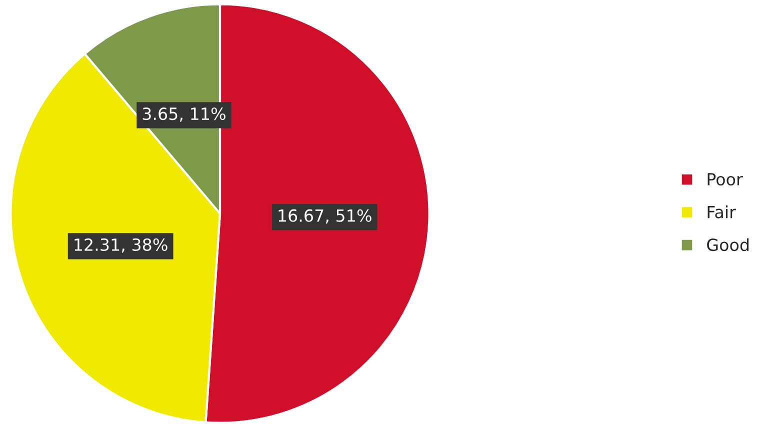 The width and height of the screenshot is (757, 427). I want to click on legend-label: Good, so click(728, 245).